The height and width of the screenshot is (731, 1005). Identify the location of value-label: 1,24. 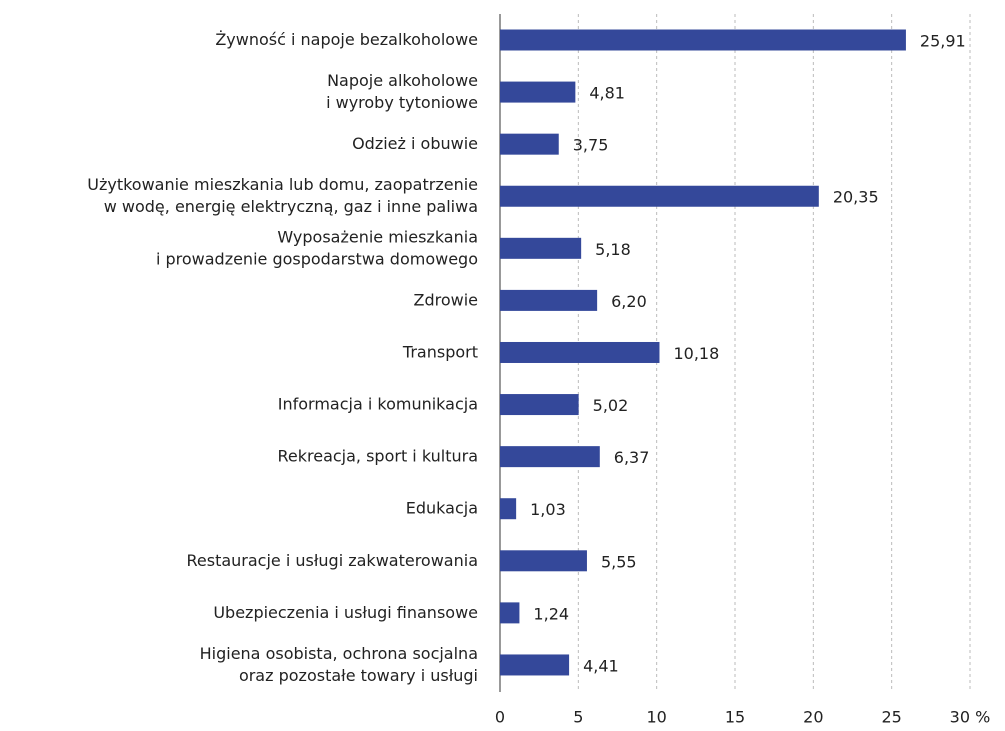
(551, 613).